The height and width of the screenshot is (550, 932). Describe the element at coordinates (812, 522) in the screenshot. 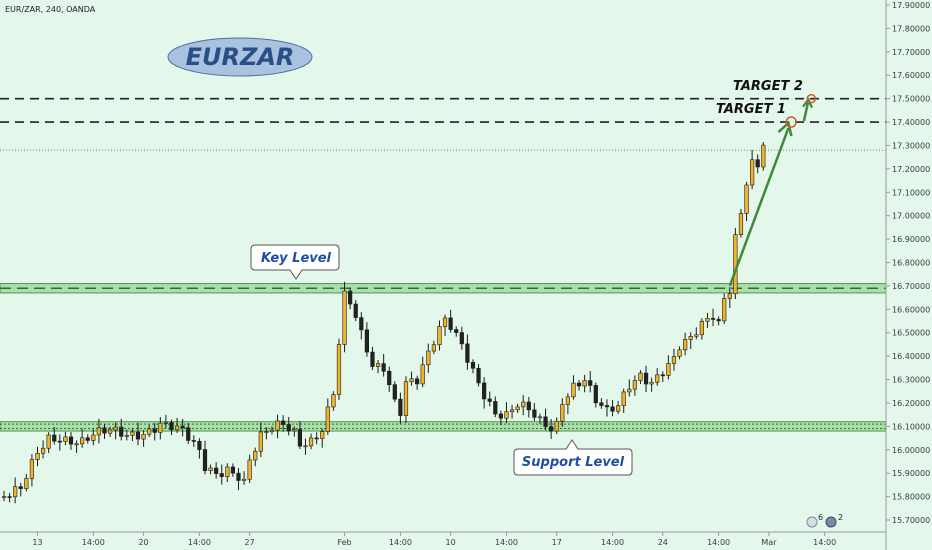

I see `indicator-1-icon` at that location.